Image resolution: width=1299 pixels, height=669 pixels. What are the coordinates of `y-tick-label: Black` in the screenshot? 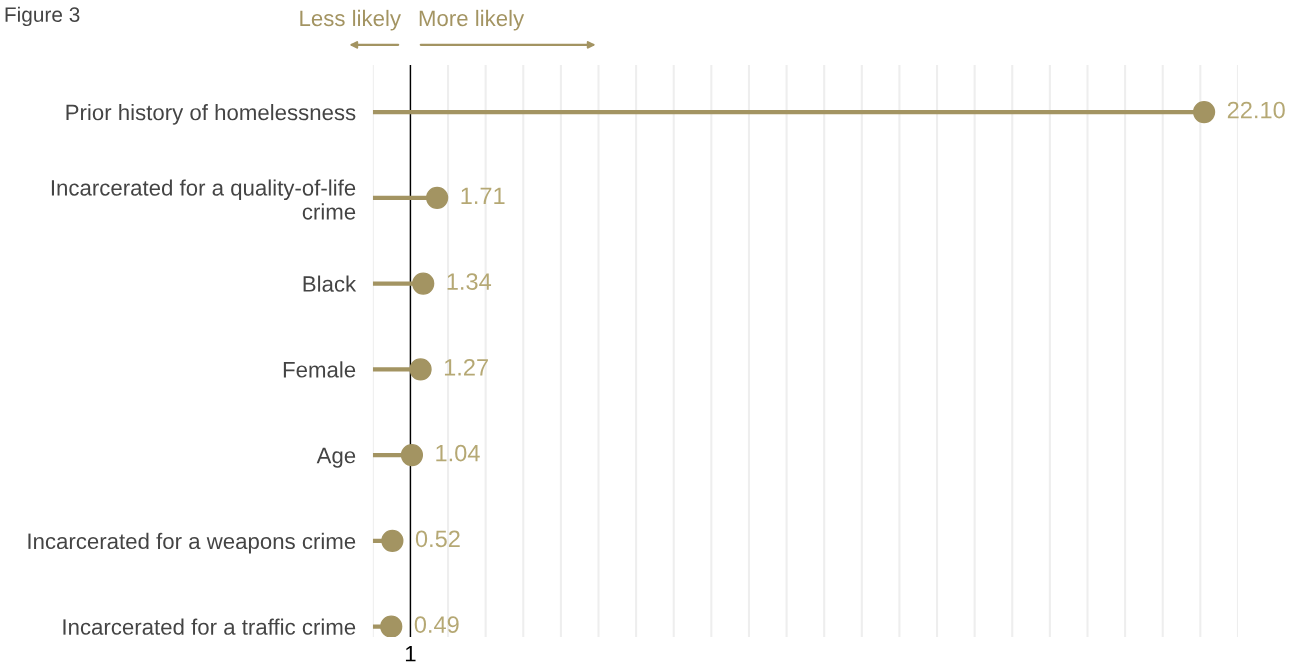 It's located at (330, 283).